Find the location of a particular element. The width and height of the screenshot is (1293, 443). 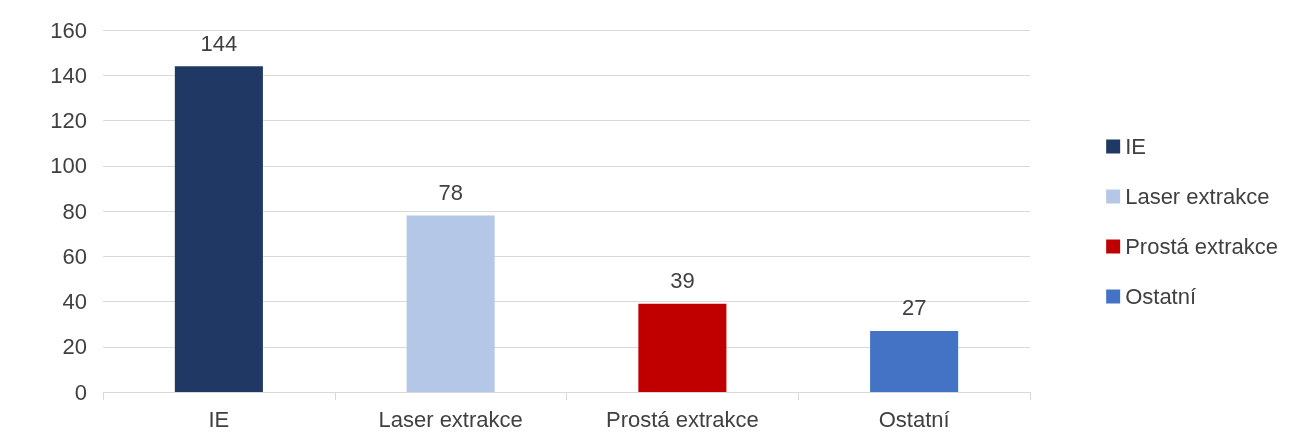

x-tick-label: Laser extrakce is located at coordinates (450, 419).